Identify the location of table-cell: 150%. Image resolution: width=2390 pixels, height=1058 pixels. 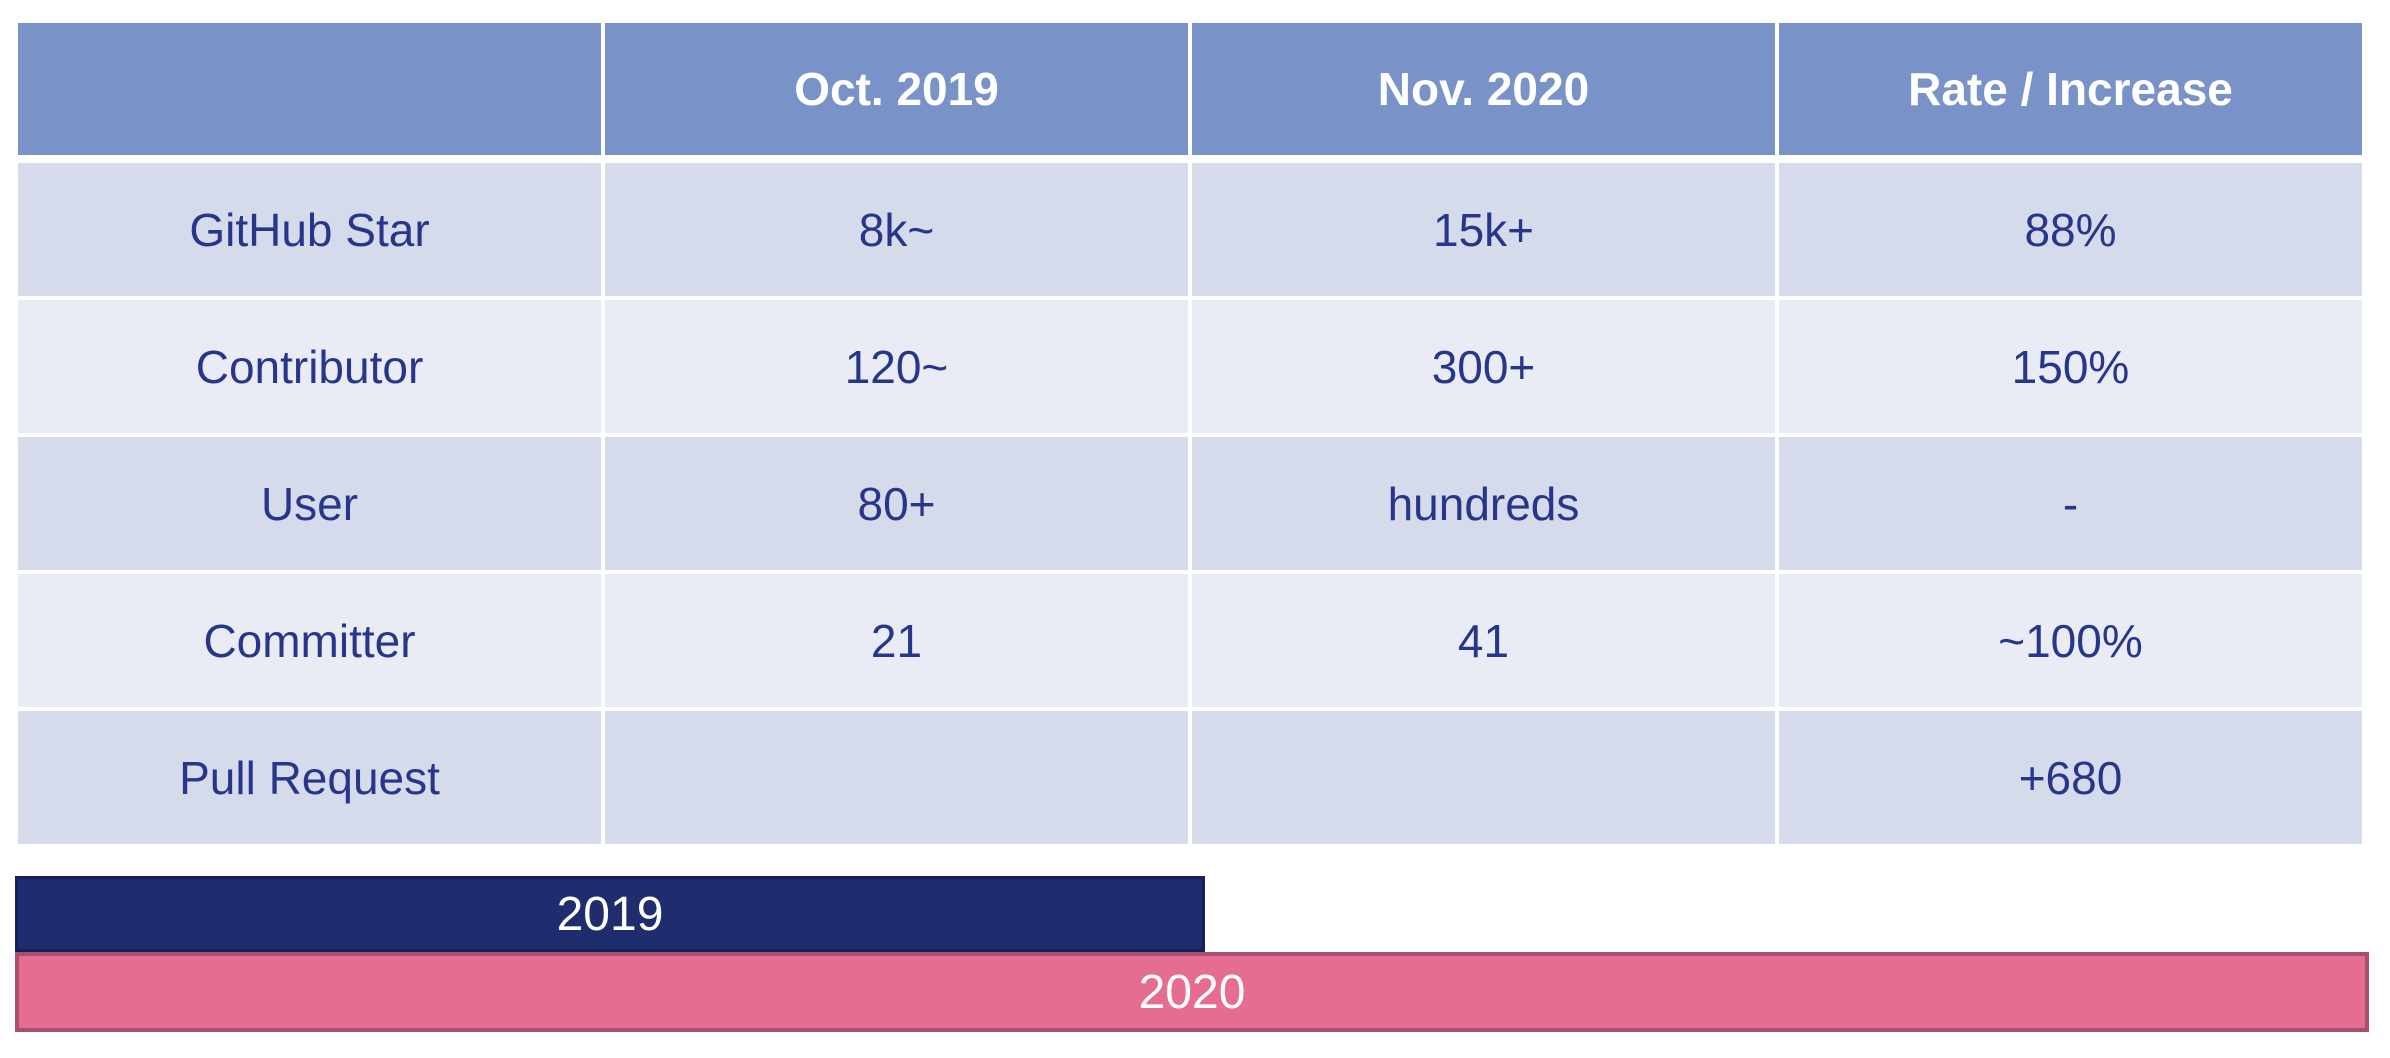
(2070, 366).